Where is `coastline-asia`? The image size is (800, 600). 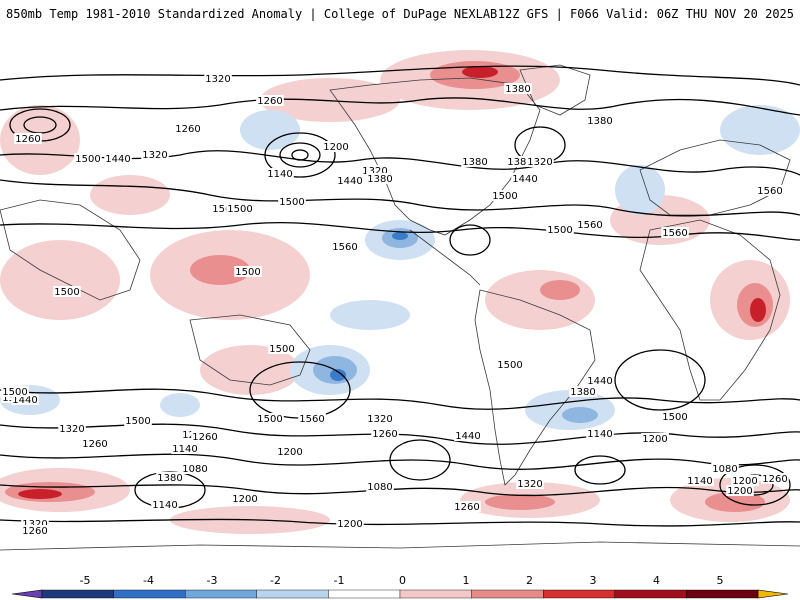 coastline-asia is located at coordinates (70, 250).